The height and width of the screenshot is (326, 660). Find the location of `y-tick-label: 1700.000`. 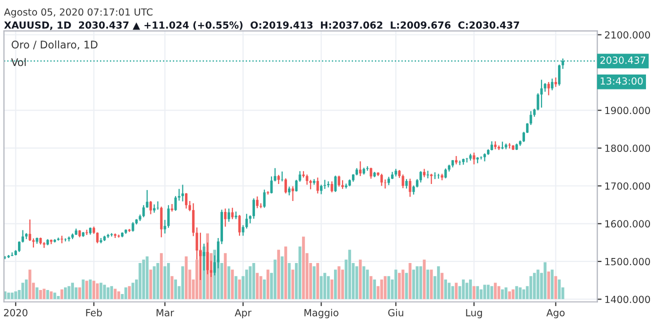

y-tick-label: 1700.000 is located at coordinates (627, 186).